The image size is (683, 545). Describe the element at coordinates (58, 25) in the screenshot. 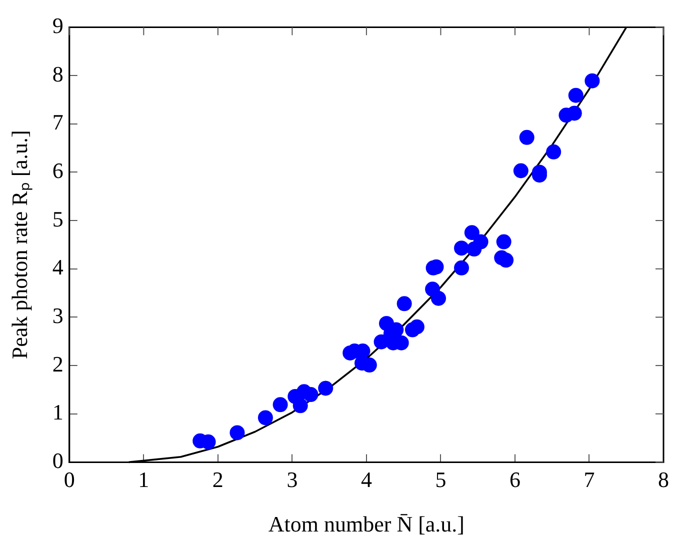

I see `y-tick-label: 9` at that location.